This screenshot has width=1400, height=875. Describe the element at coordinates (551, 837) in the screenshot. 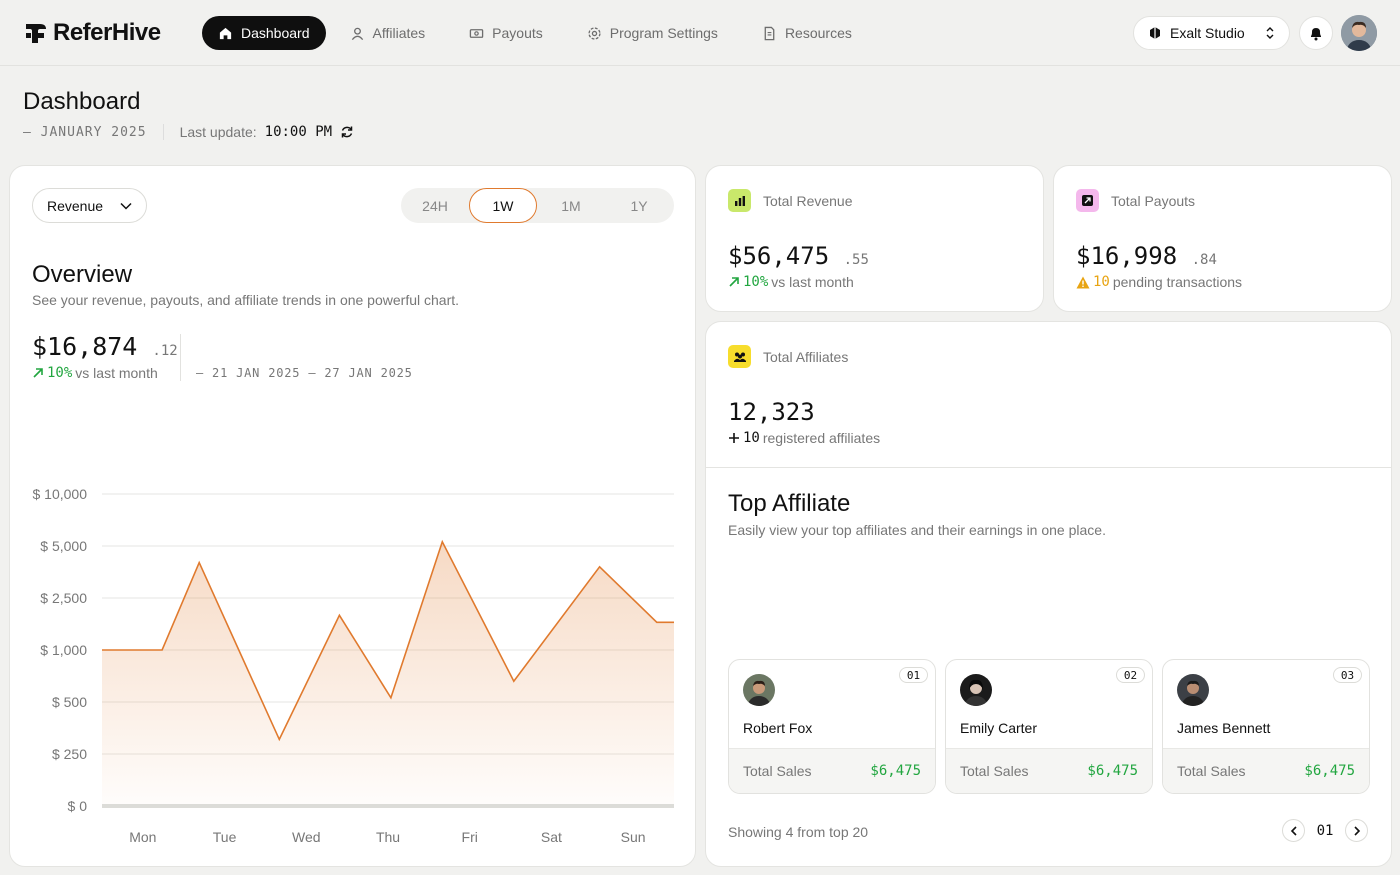

I see `x-tick-label: Sat` at that location.